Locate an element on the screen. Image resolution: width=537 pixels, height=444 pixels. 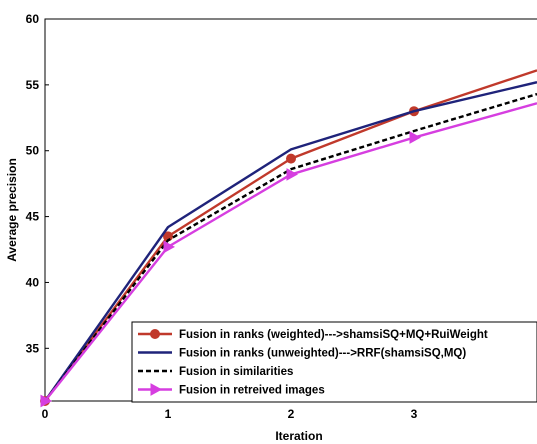
y-axis: 35 40 45 50 55 60 is located at coordinates (37, 183).